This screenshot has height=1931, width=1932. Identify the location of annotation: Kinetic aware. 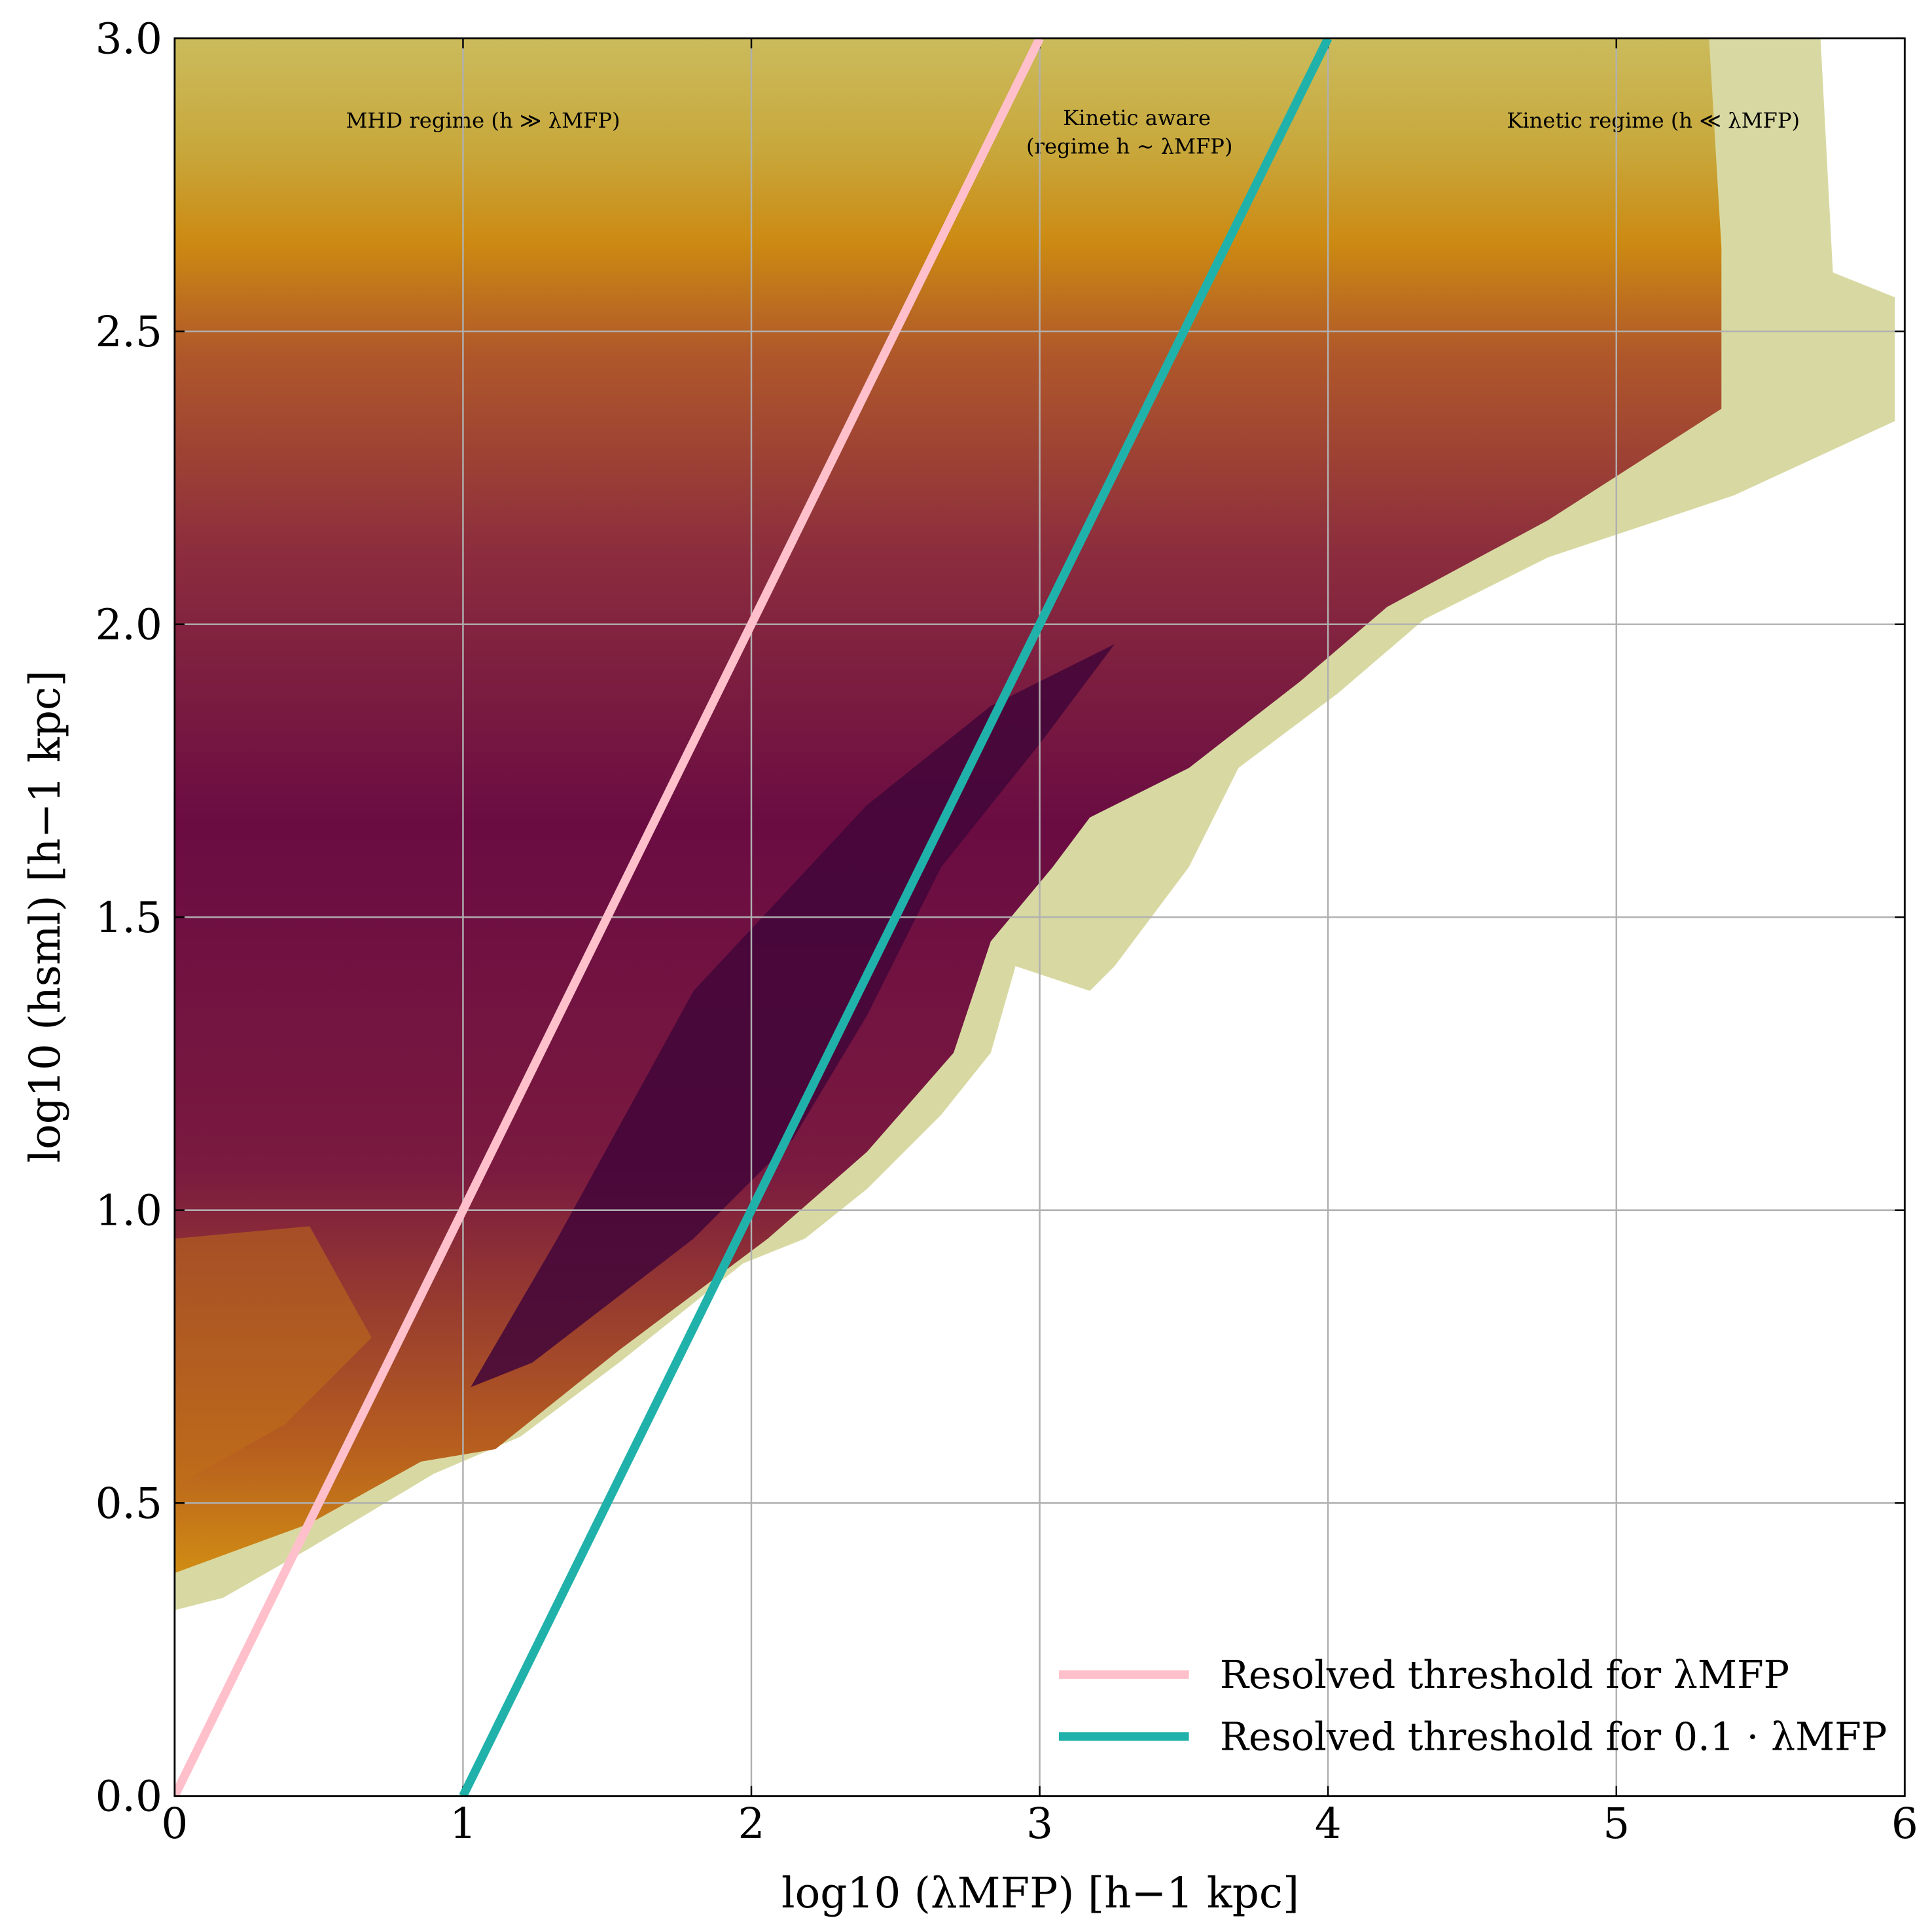
(1137, 117).